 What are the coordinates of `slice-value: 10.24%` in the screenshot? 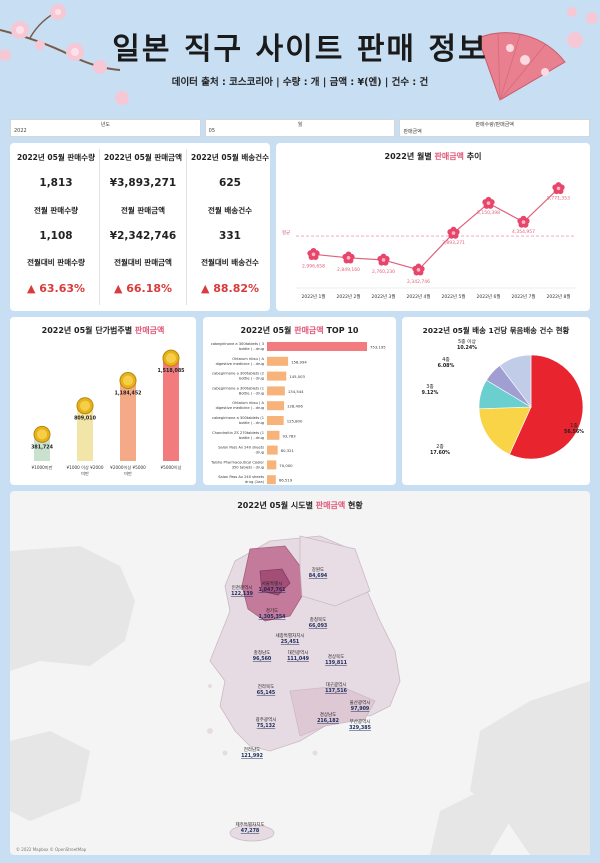 It's located at (467, 348).